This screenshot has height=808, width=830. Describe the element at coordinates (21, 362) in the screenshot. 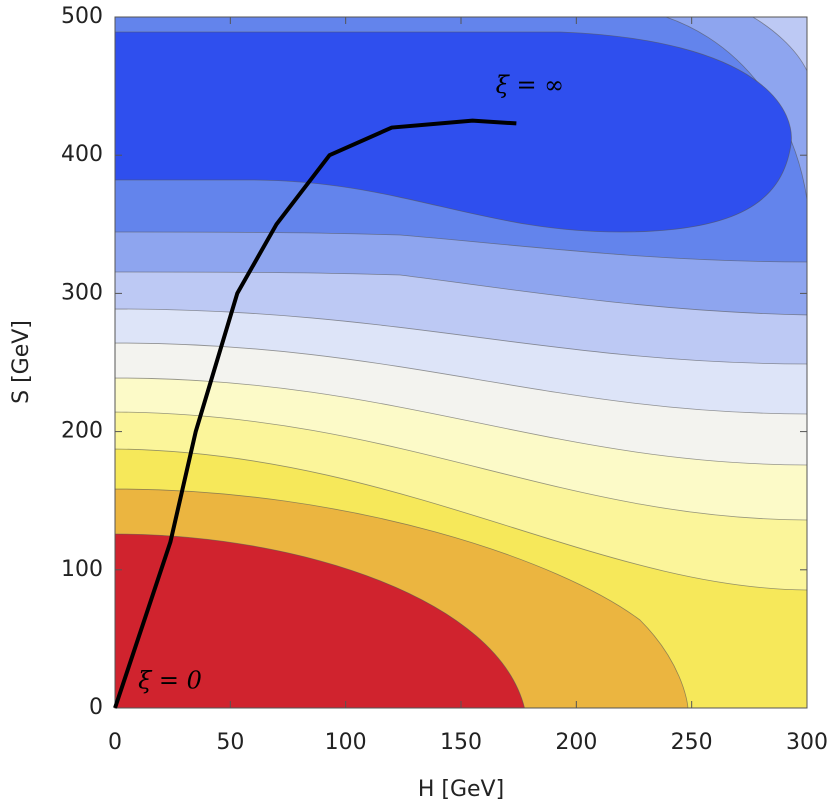

I see `y-axis-label: S [GeV]` at that location.